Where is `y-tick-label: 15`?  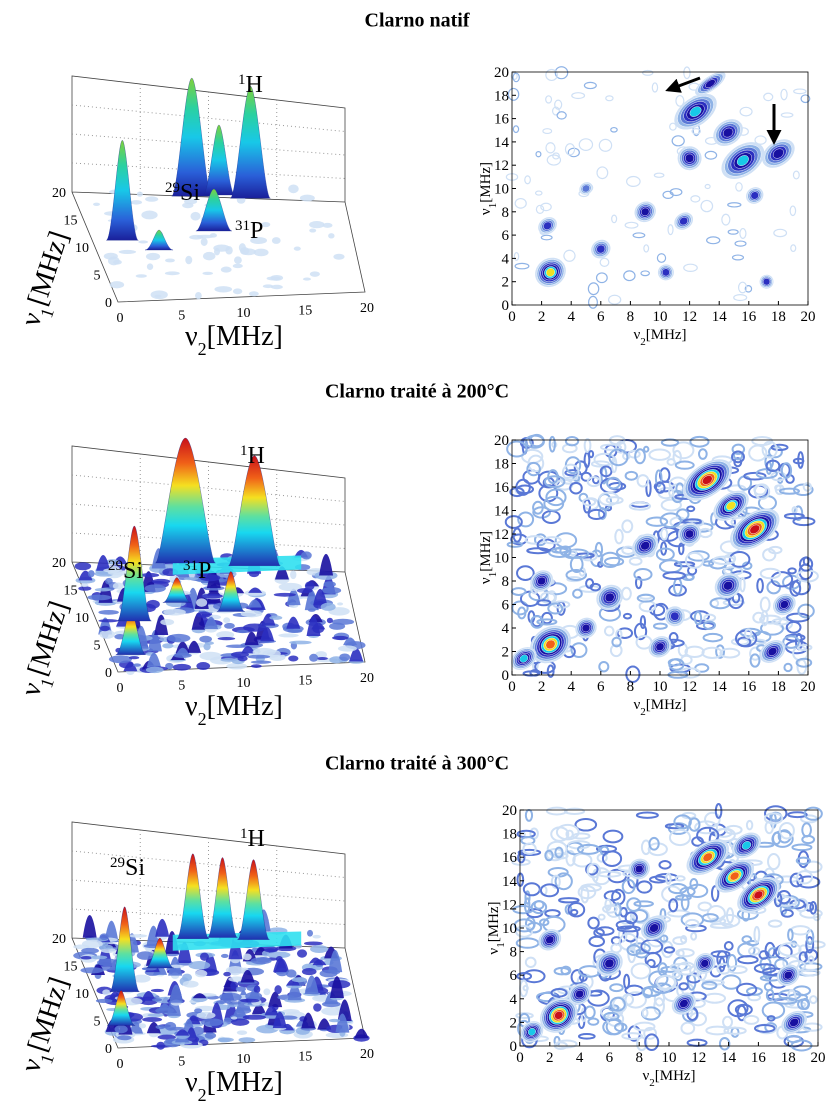 y-tick-label: 15 is located at coordinates (71, 221).